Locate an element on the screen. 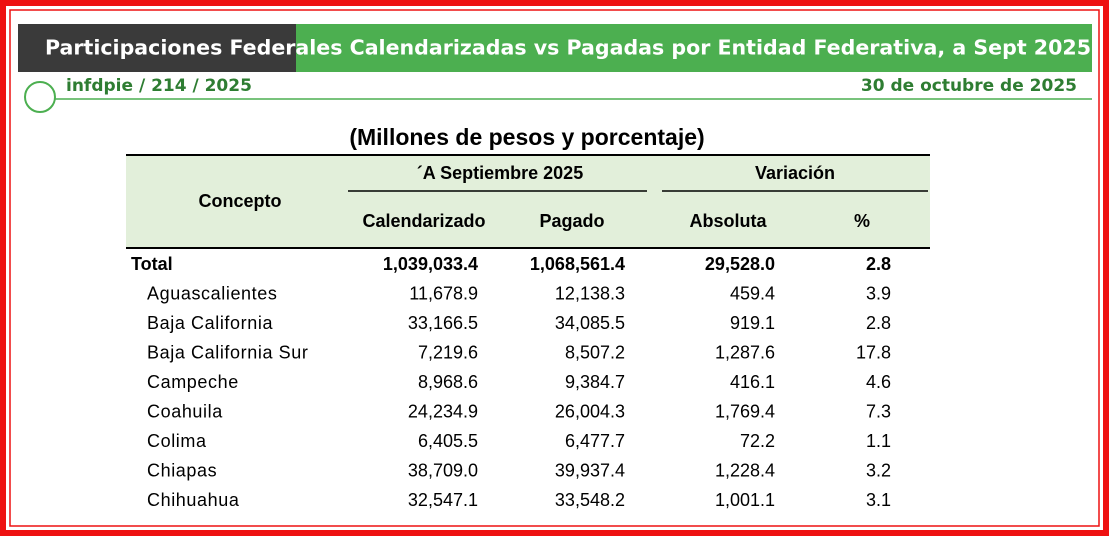 Image resolution: width=1109 pixels, height=536 pixels. column-header: Absoluta is located at coordinates (728, 221).